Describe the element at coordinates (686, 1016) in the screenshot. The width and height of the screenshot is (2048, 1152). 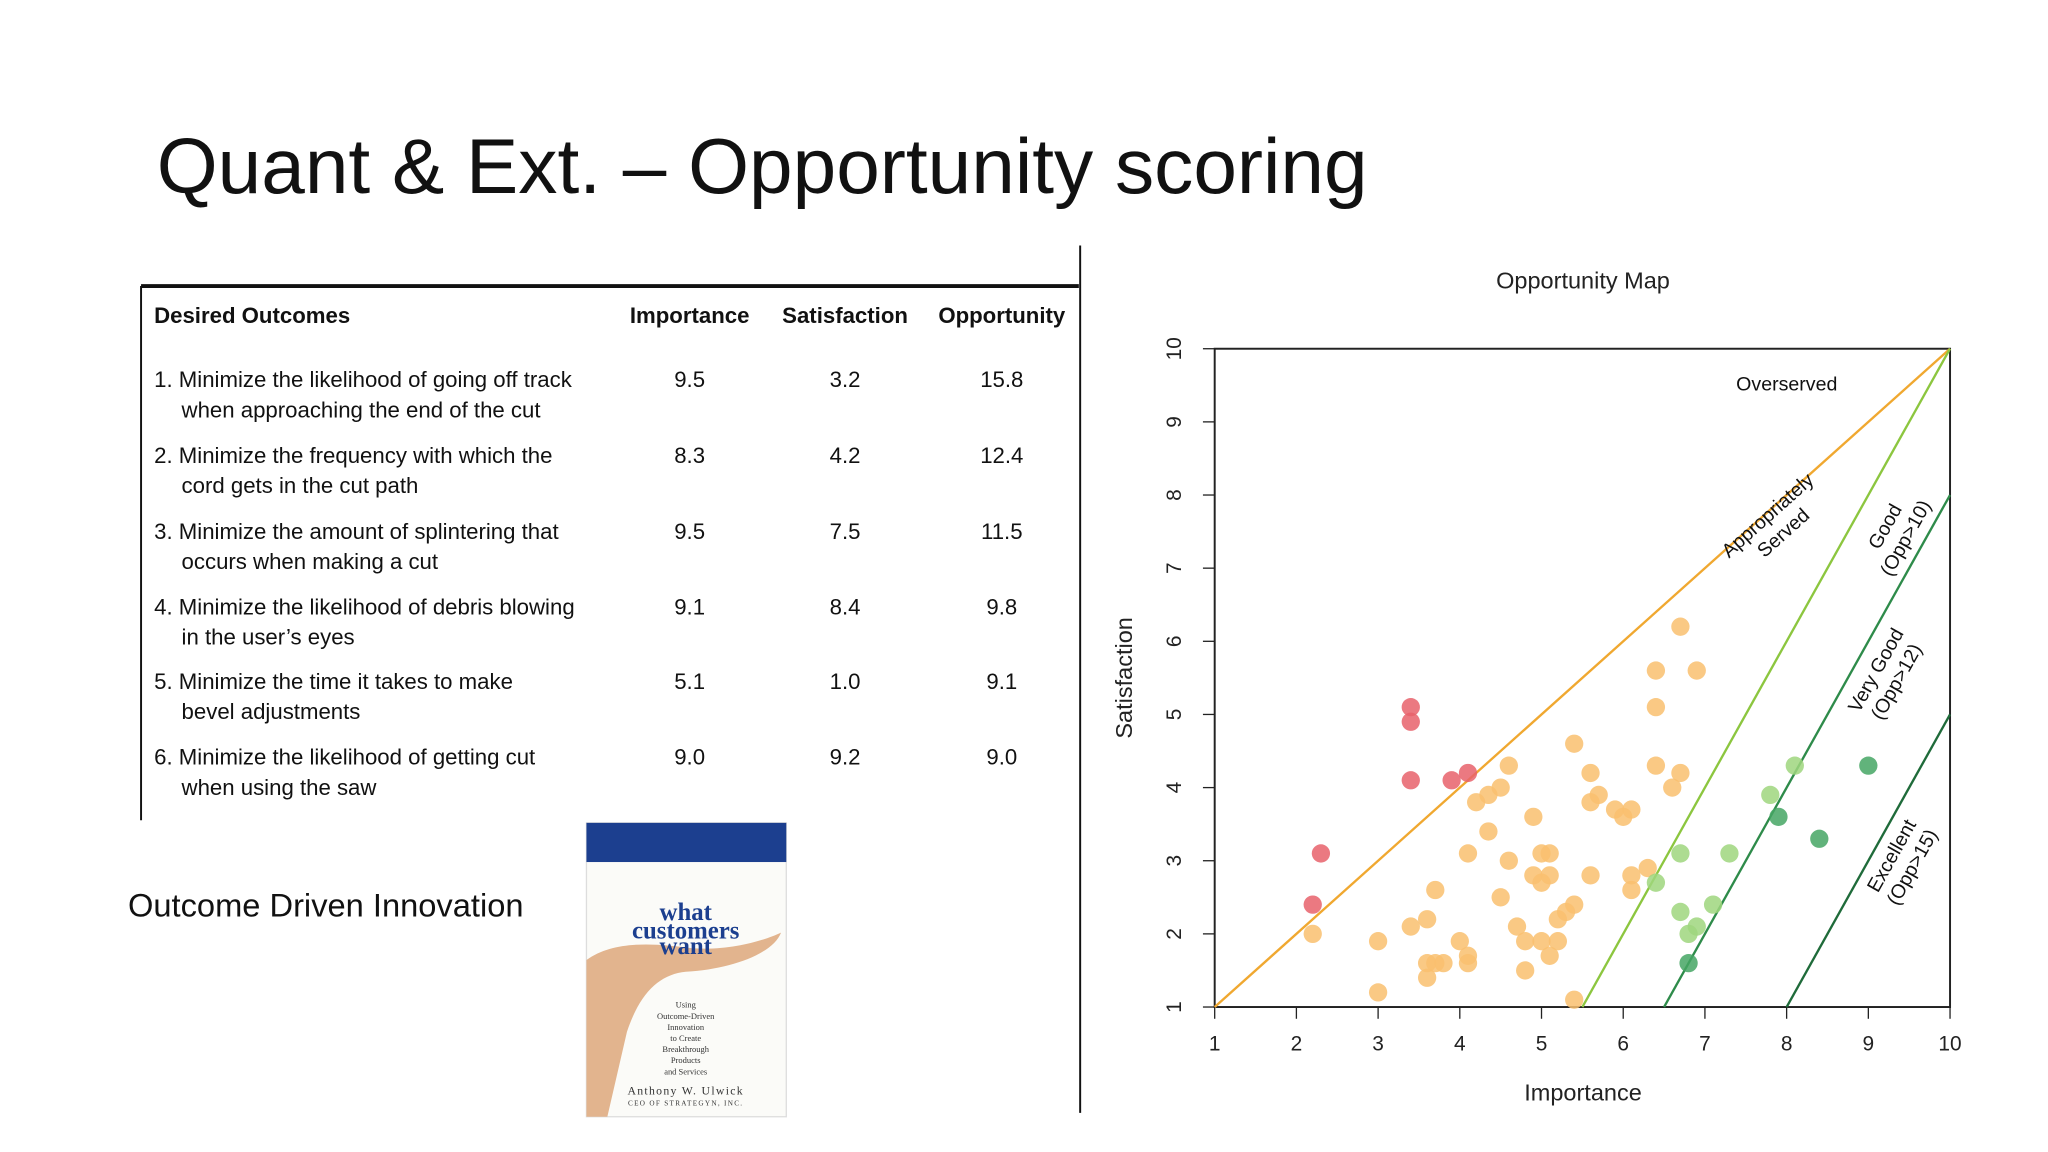
I see `book-subtitle: Outcome-Driven` at that location.